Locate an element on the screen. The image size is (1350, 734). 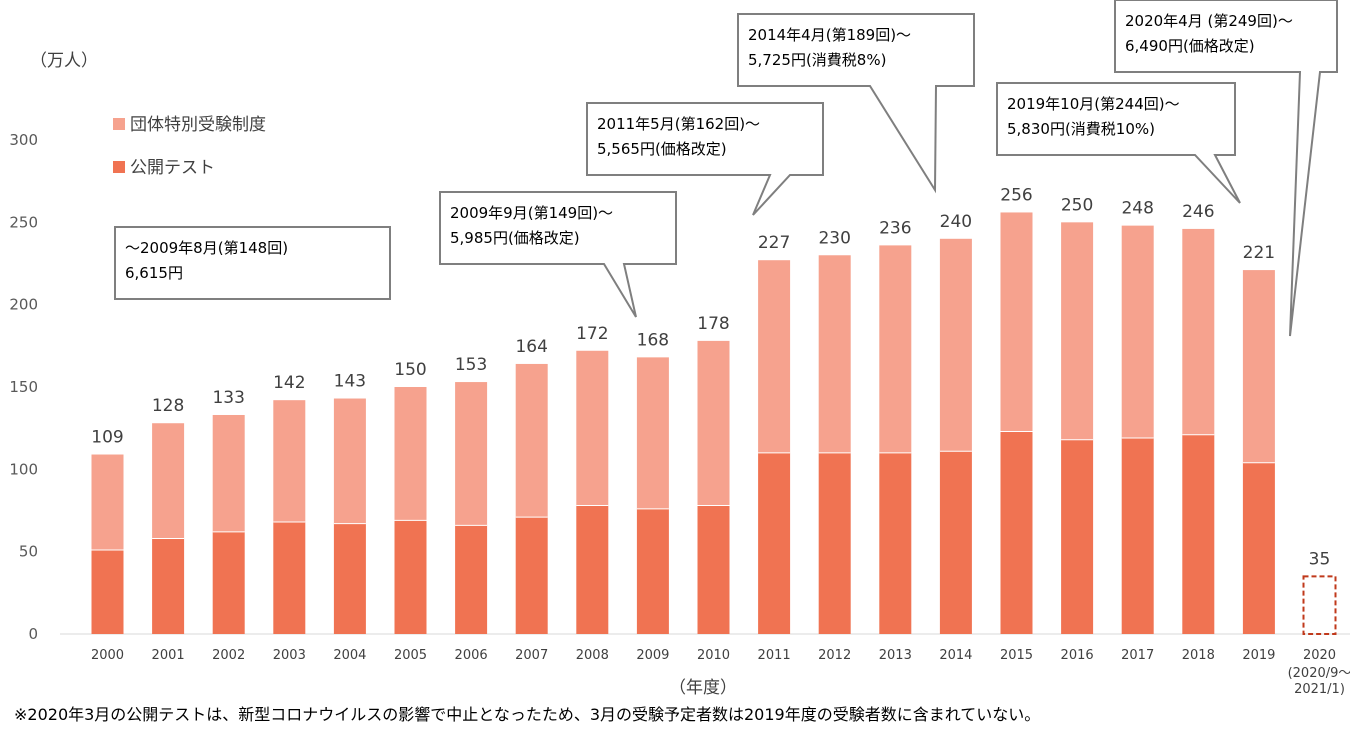
bar-group-2014: 240 is located at coordinates (956, 423).